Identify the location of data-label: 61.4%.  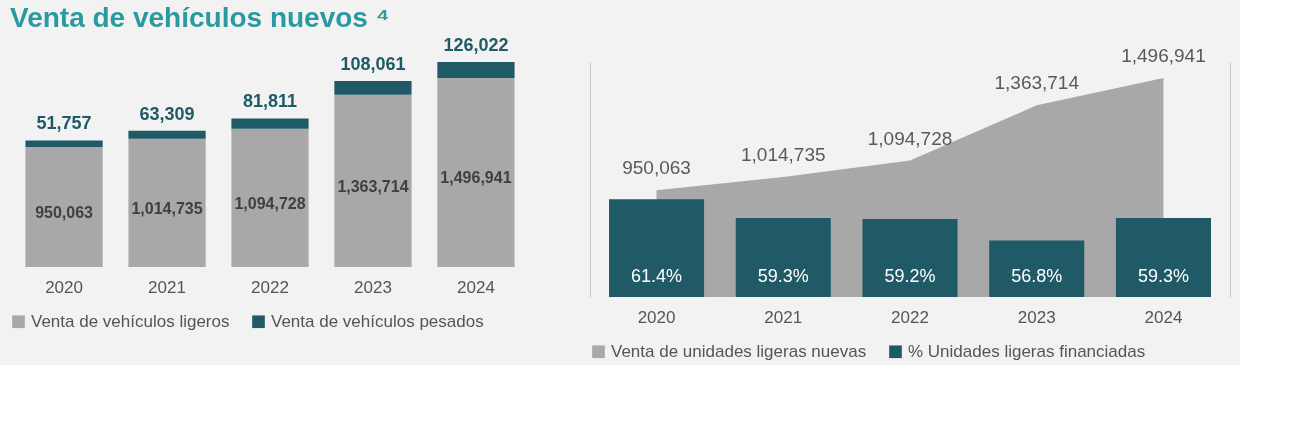
(657, 276).